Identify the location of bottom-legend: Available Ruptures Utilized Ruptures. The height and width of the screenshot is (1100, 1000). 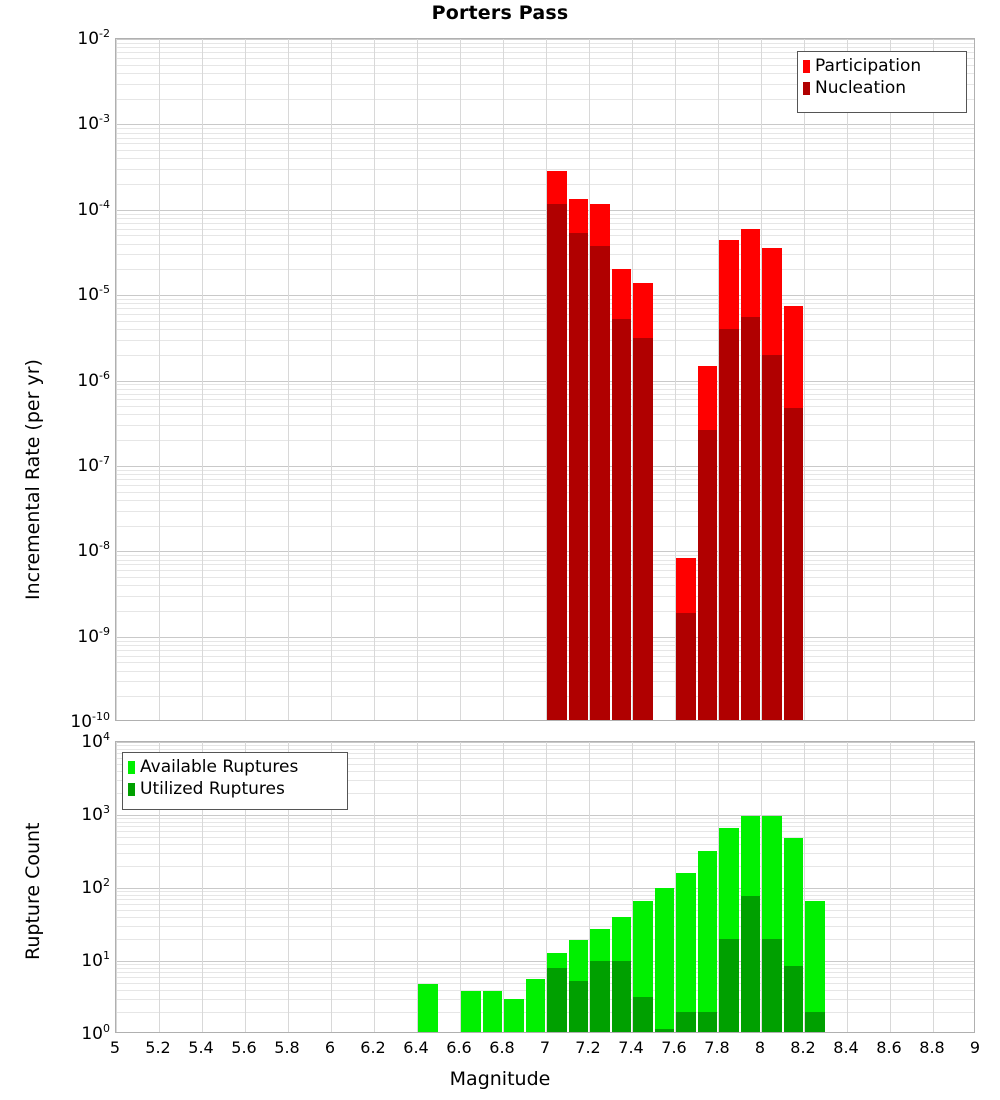
(235, 781).